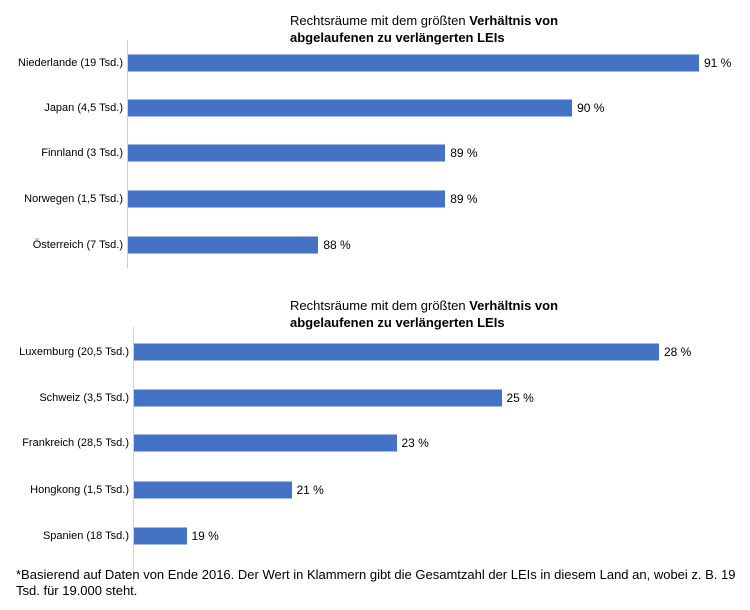 The width and height of the screenshot is (750, 610). I want to click on data-label: 23 %, so click(415, 443).